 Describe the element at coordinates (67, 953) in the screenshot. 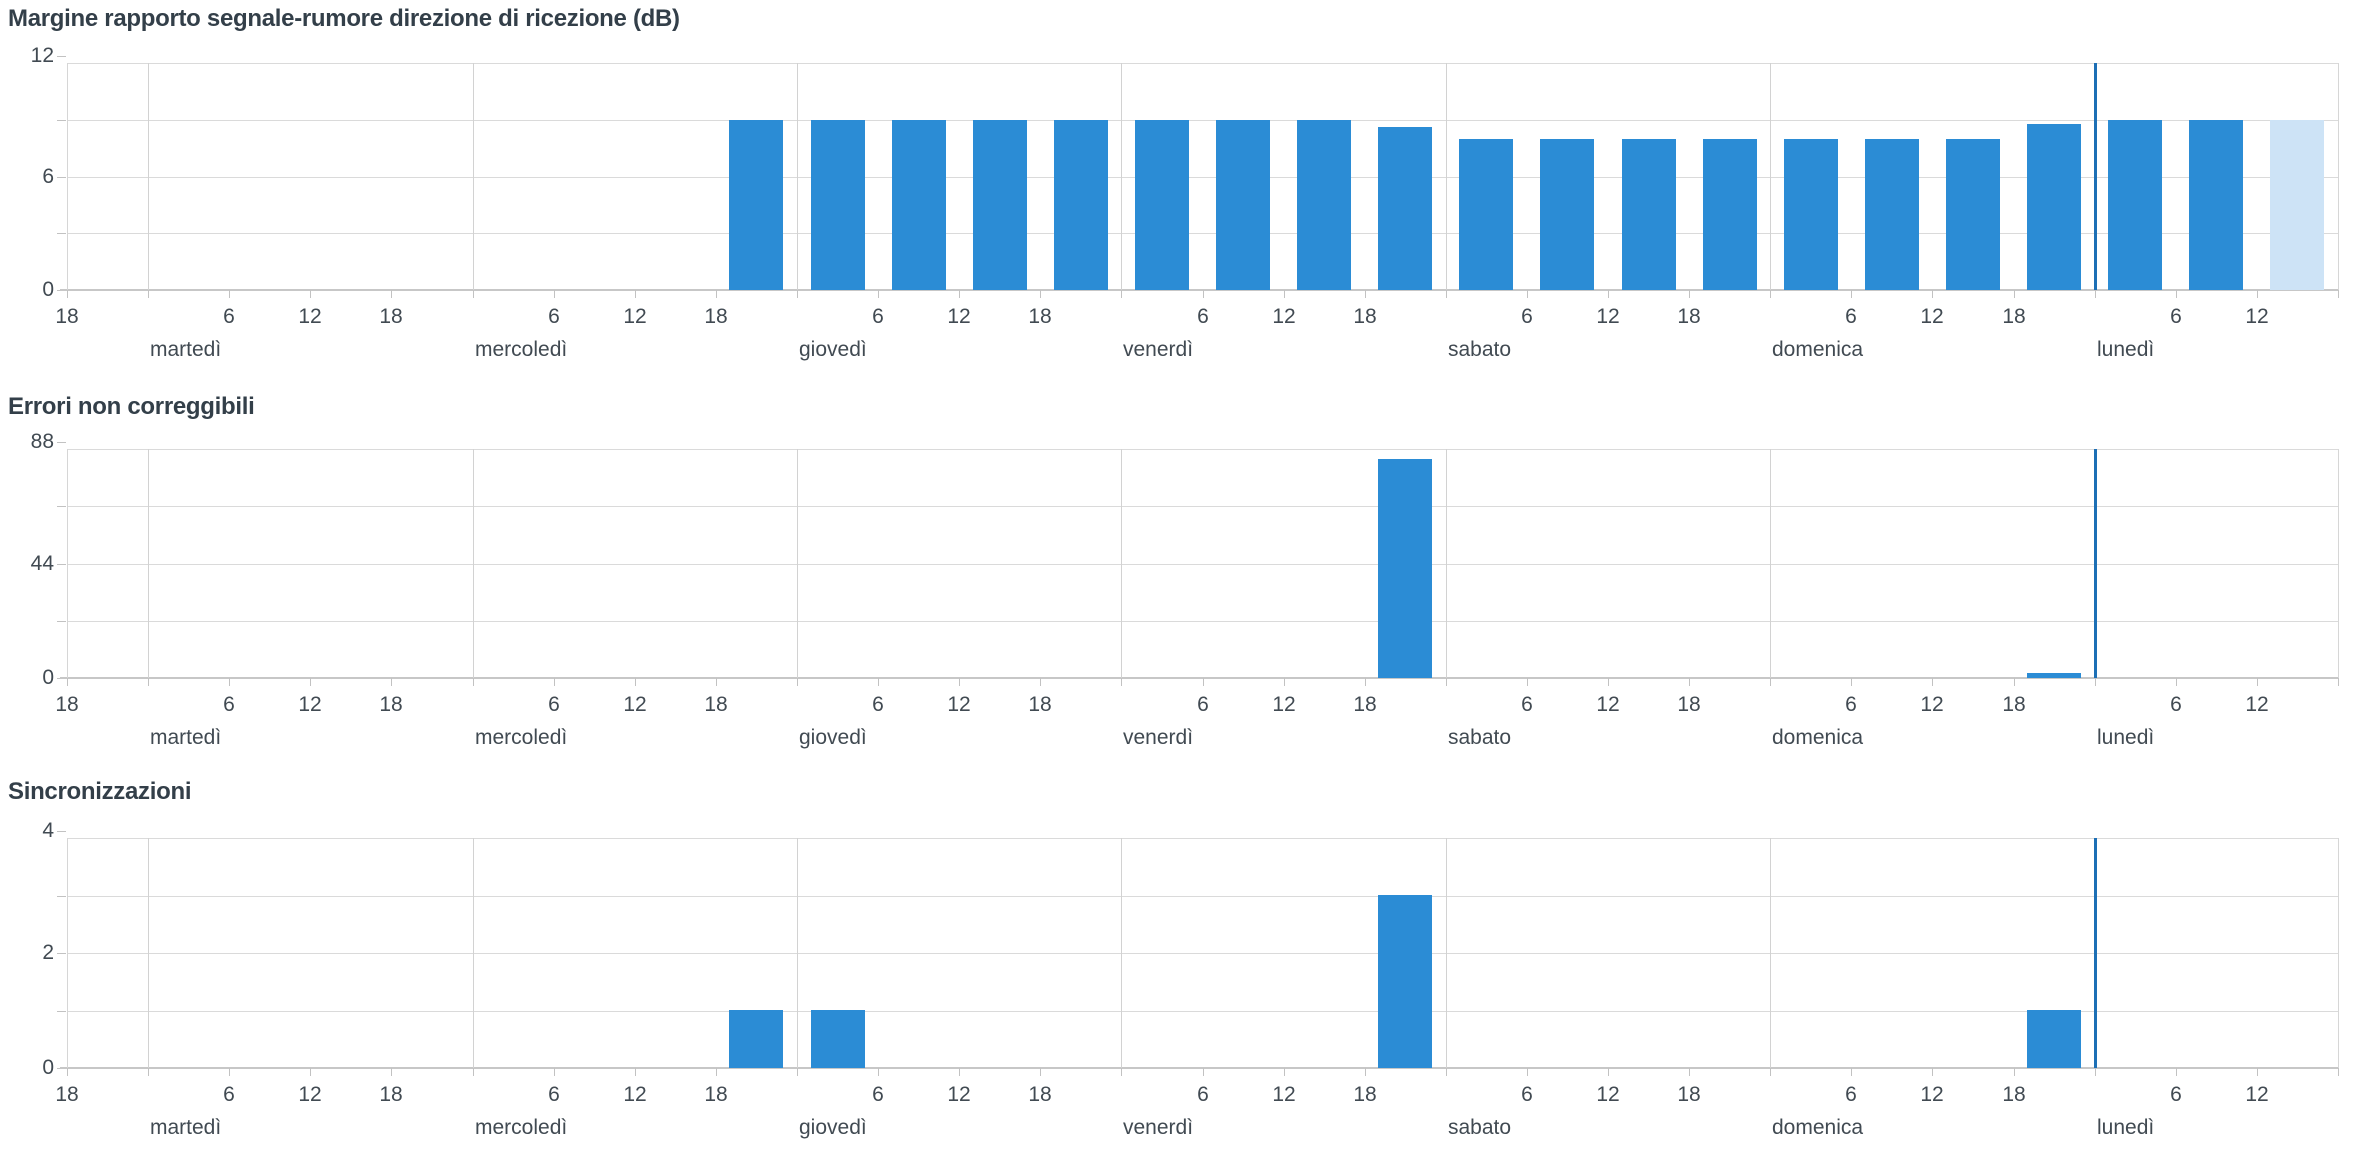

I see `plot-left-border` at that location.